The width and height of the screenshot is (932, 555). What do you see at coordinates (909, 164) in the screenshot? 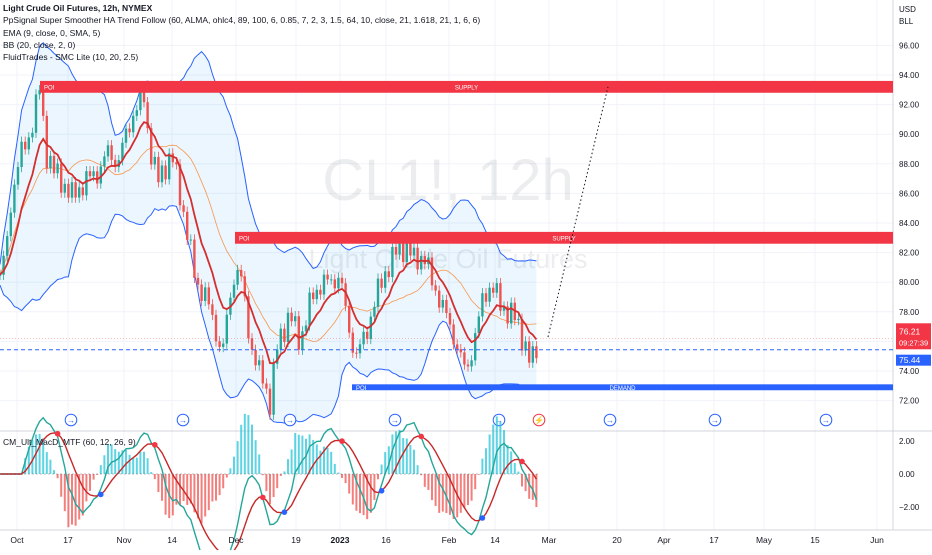
I see `price-tick-label: 88.00` at bounding box center [909, 164].